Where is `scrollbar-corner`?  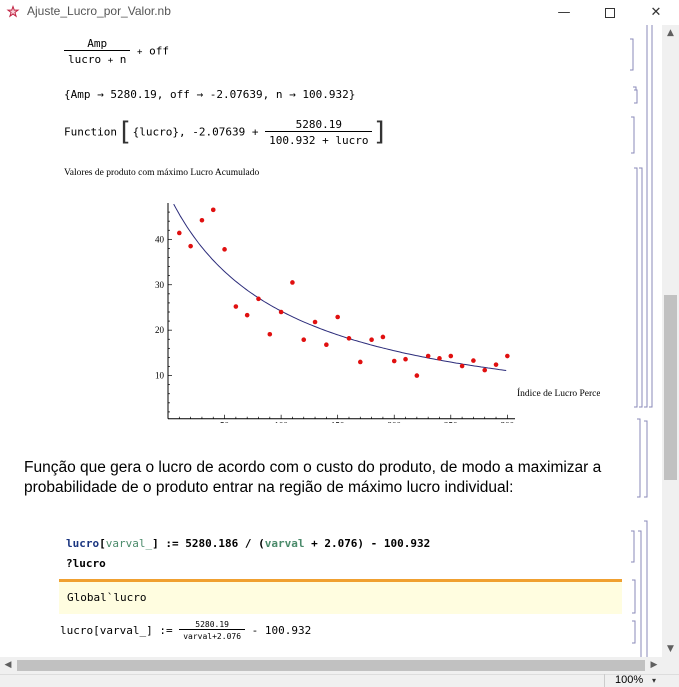
scrollbar-corner is located at coordinates (670, 665).